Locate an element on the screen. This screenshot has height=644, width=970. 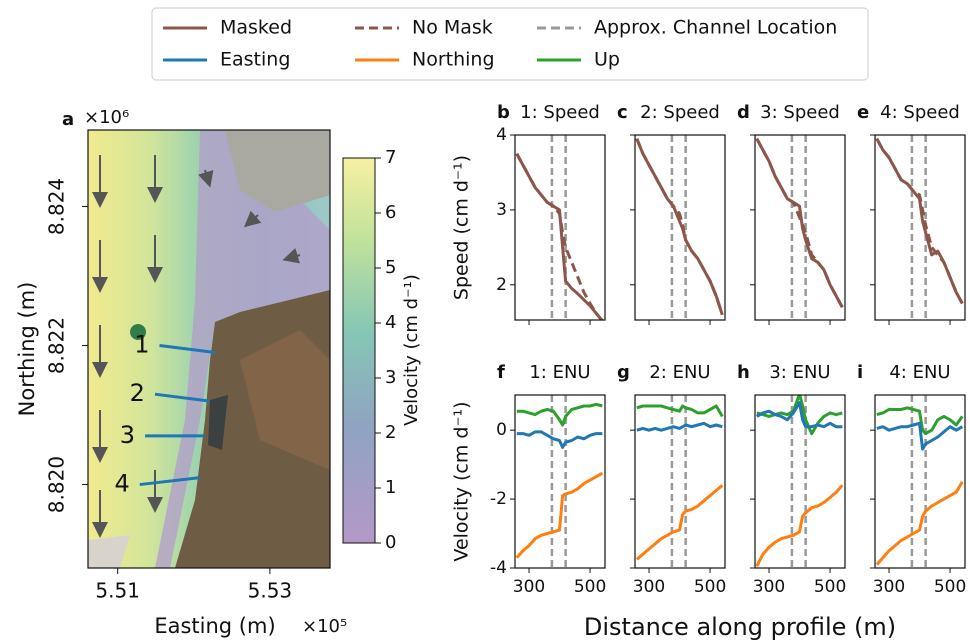
legend-label: Approx. Channel Location is located at coordinates (715, 28).